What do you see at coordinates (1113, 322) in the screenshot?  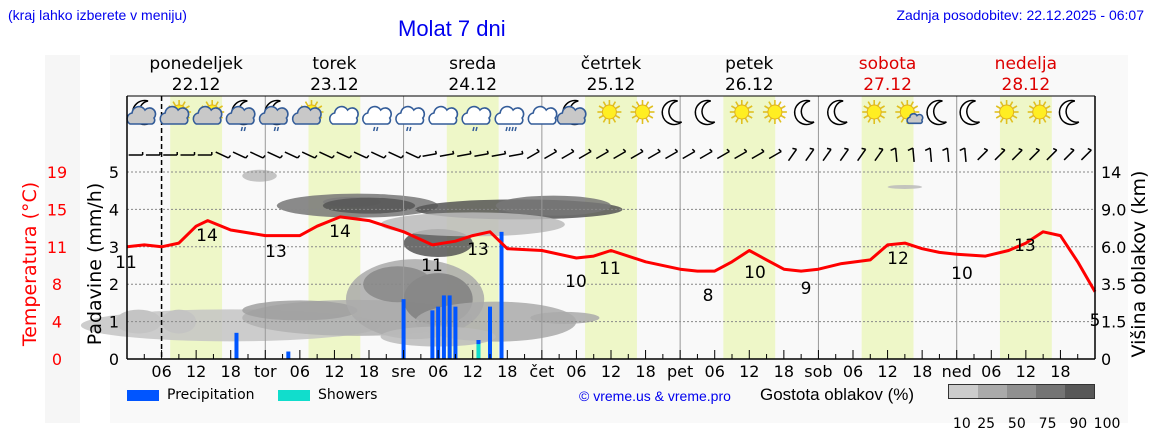 I see `svg-text: 1.5` at bounding box center [1113, 322].